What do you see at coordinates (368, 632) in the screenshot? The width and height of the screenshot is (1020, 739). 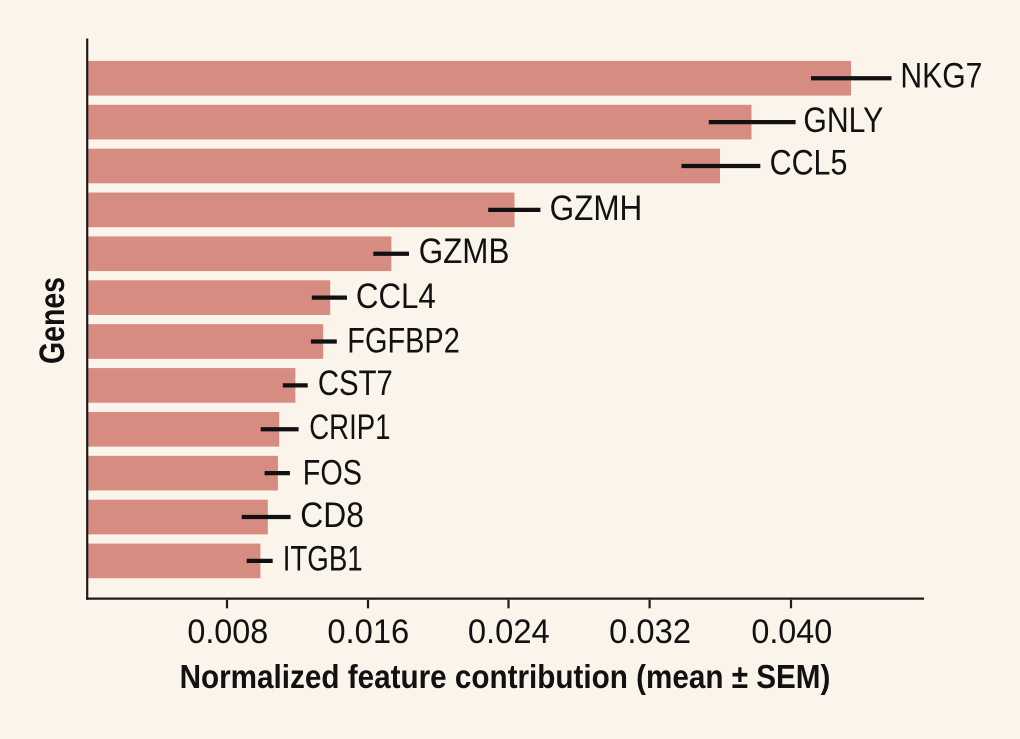 I see `svg-text: 0.016` at bounding box center [368, 632].